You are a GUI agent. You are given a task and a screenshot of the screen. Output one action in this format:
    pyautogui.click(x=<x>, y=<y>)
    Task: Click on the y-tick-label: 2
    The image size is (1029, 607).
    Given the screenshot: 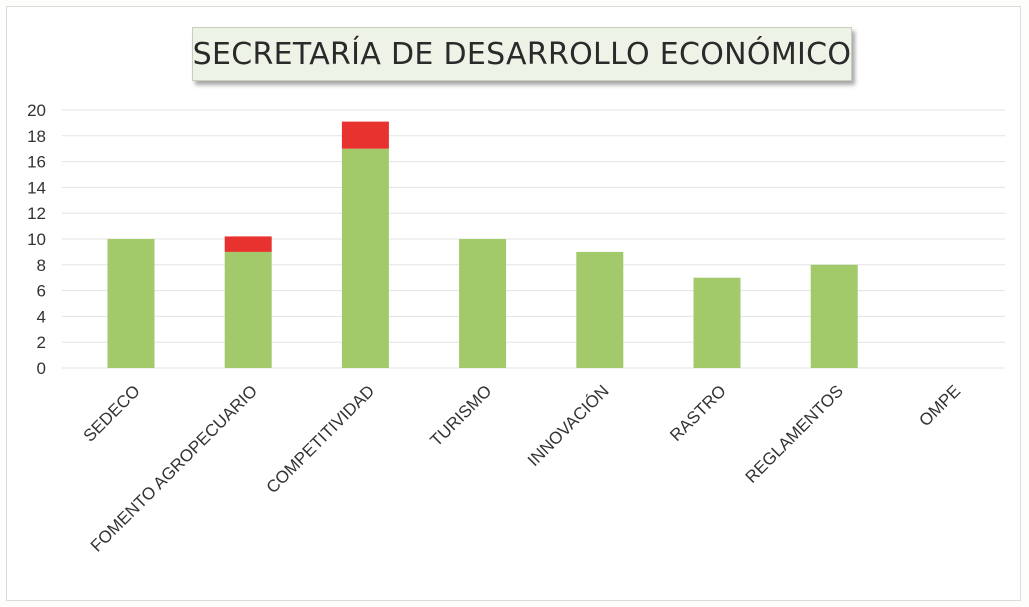 What is the action you would take?
    pyautogui.click(x=41, y=342)
    